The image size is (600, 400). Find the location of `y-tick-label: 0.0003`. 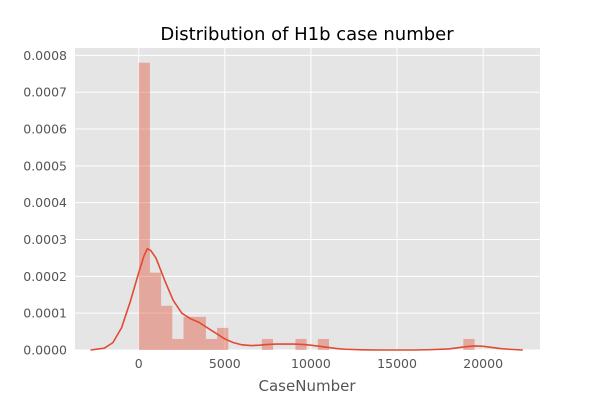

y-tick-label: 0.0003 is located at coordinates (45, 239).